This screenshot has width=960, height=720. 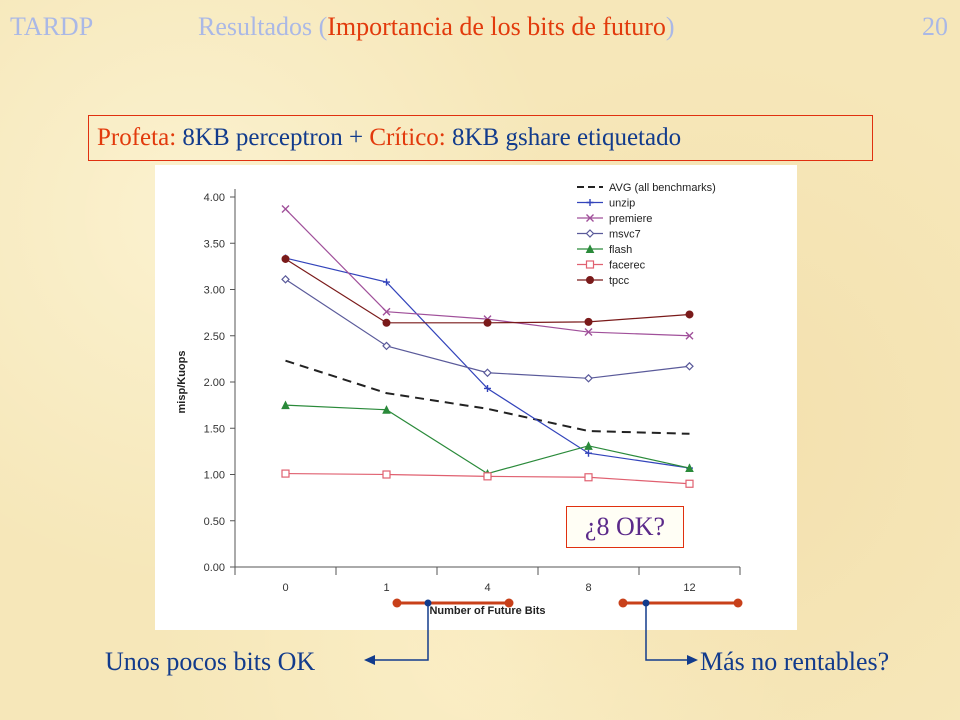 I want to click on x-axis-title: Number of Future Bits, so click(x=487, y=611).